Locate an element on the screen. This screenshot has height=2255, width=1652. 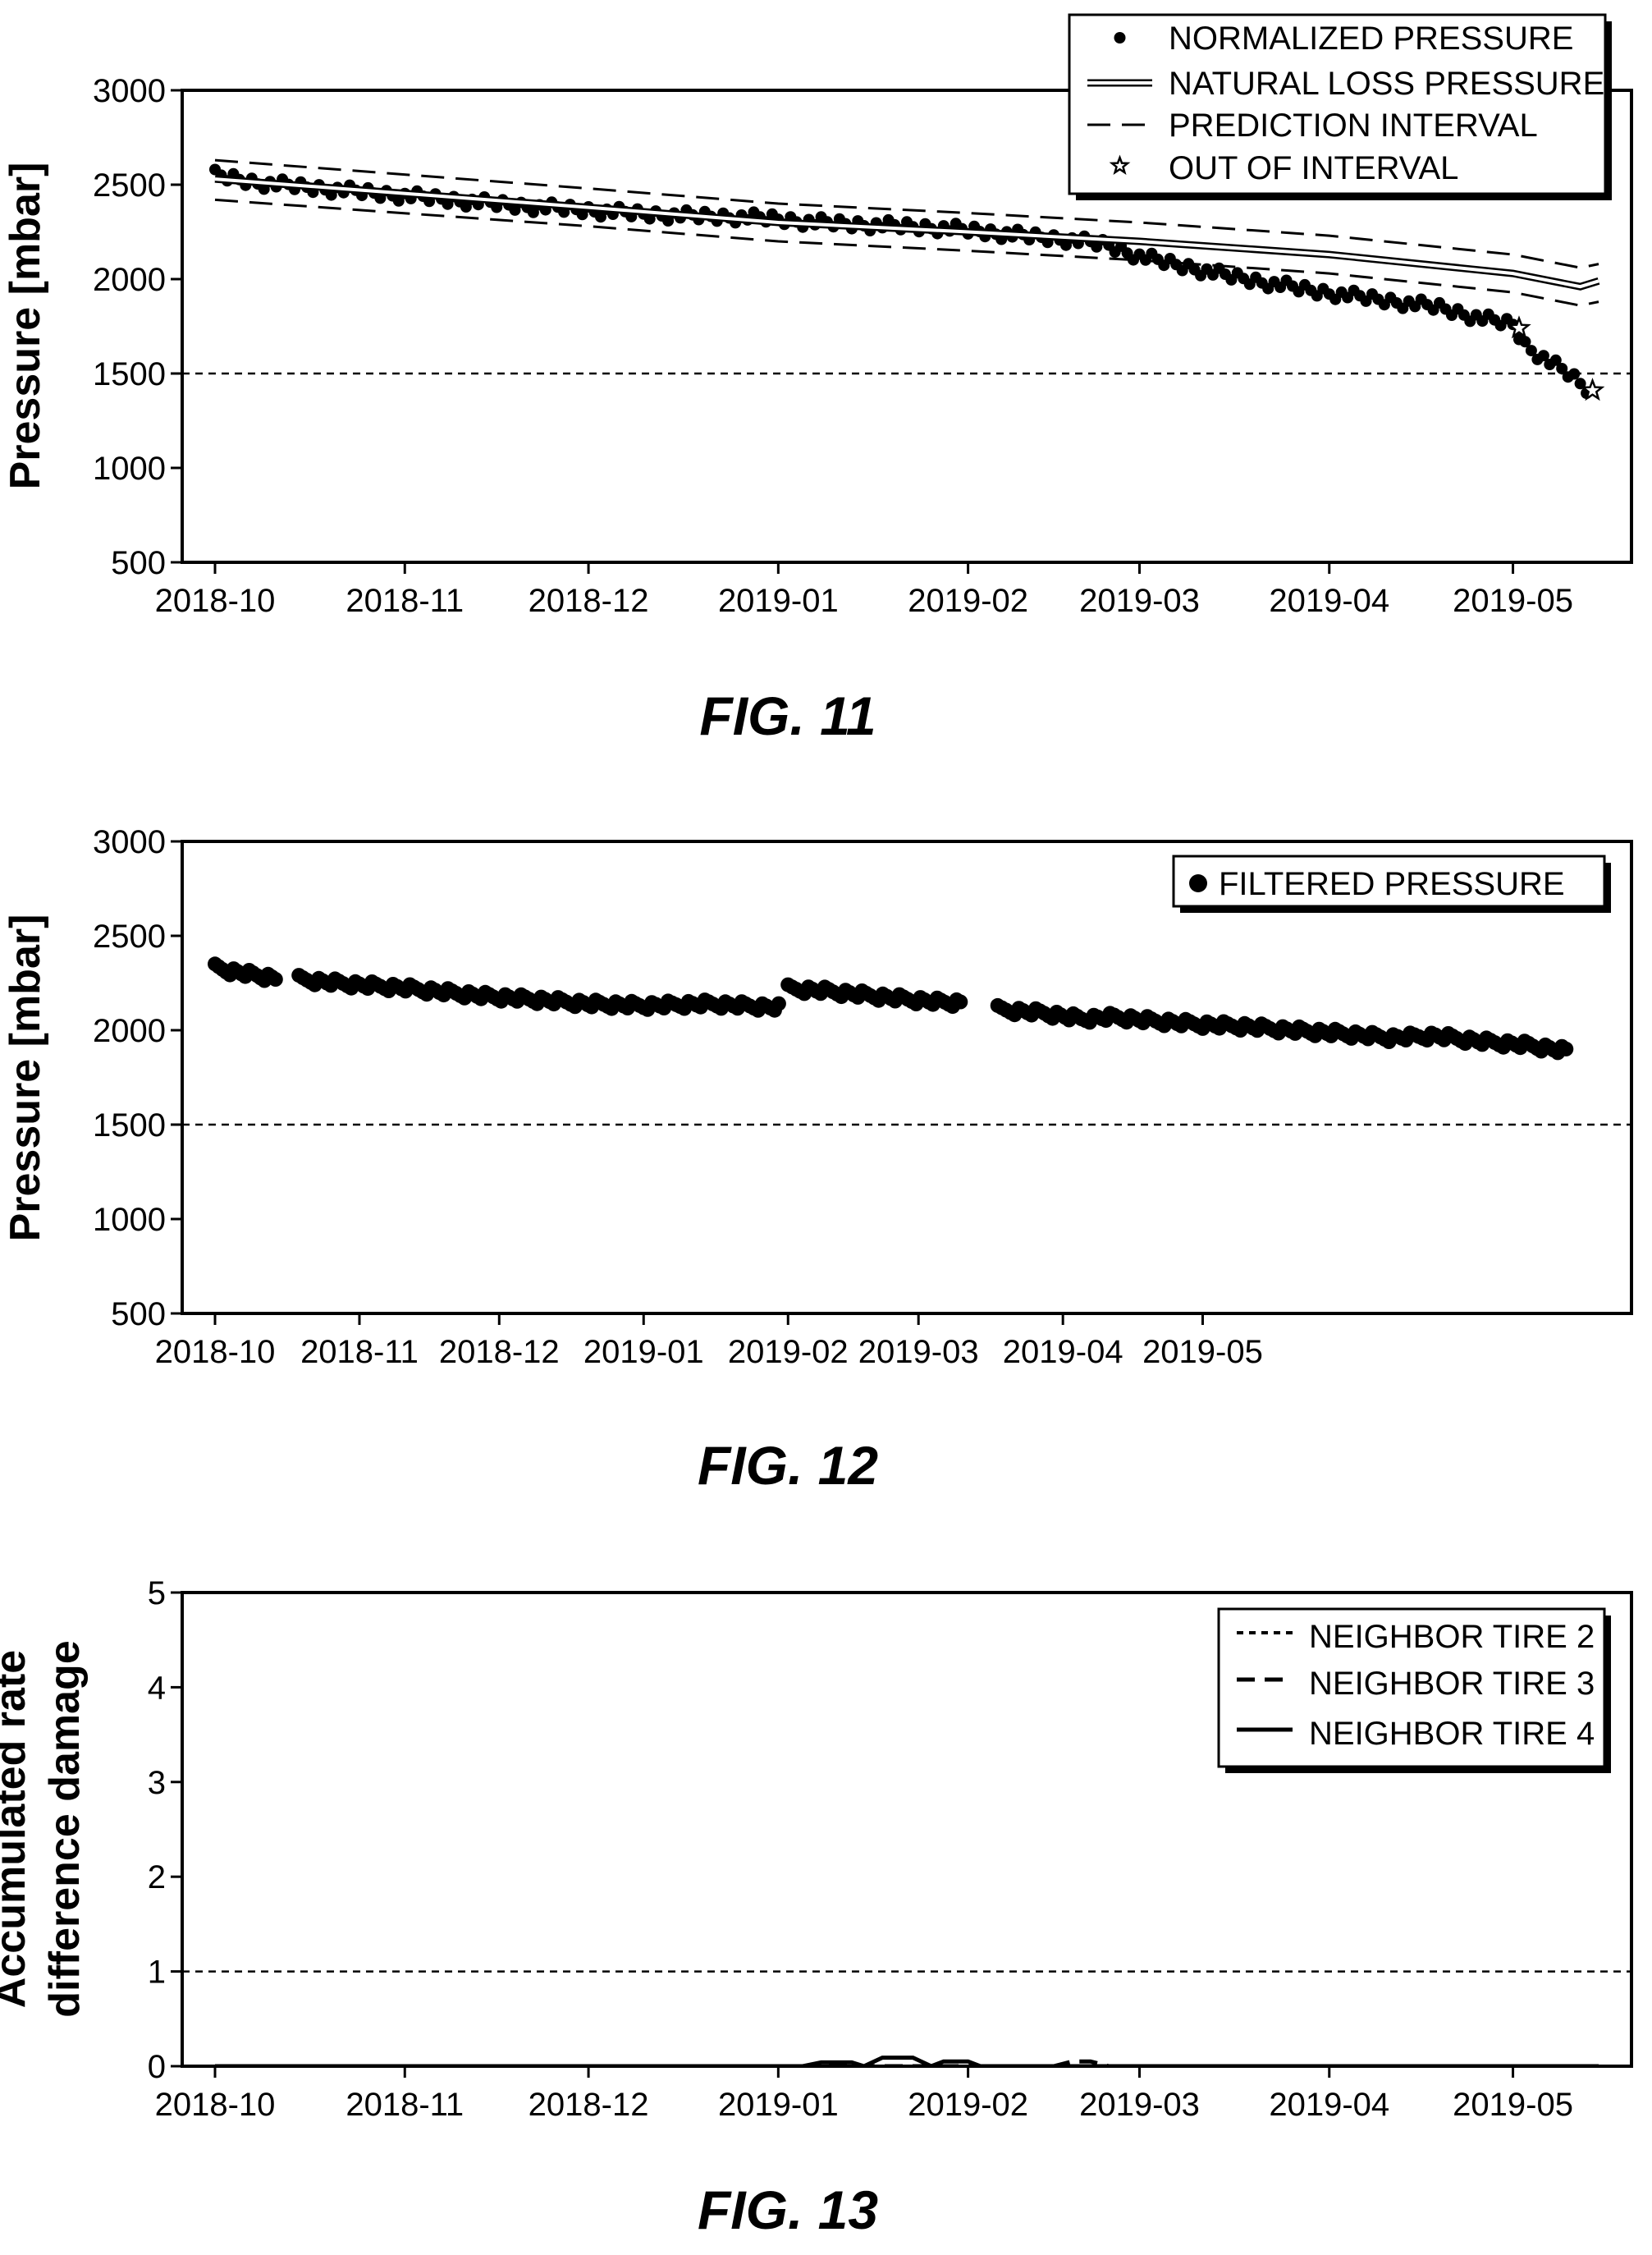
legend-label: NEIGHBOR TIRE 4 is located at coordinates (1452, 1734).